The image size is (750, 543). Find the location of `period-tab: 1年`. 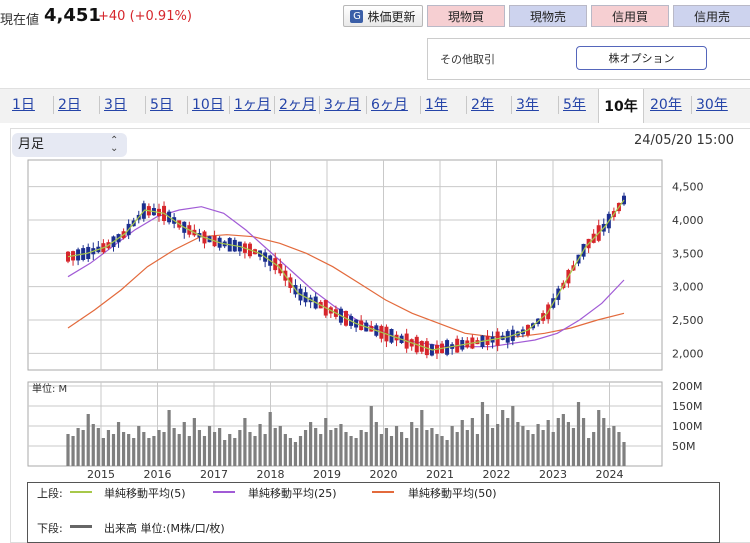

period-tab: 1年 is located at coordinates (436, 105).